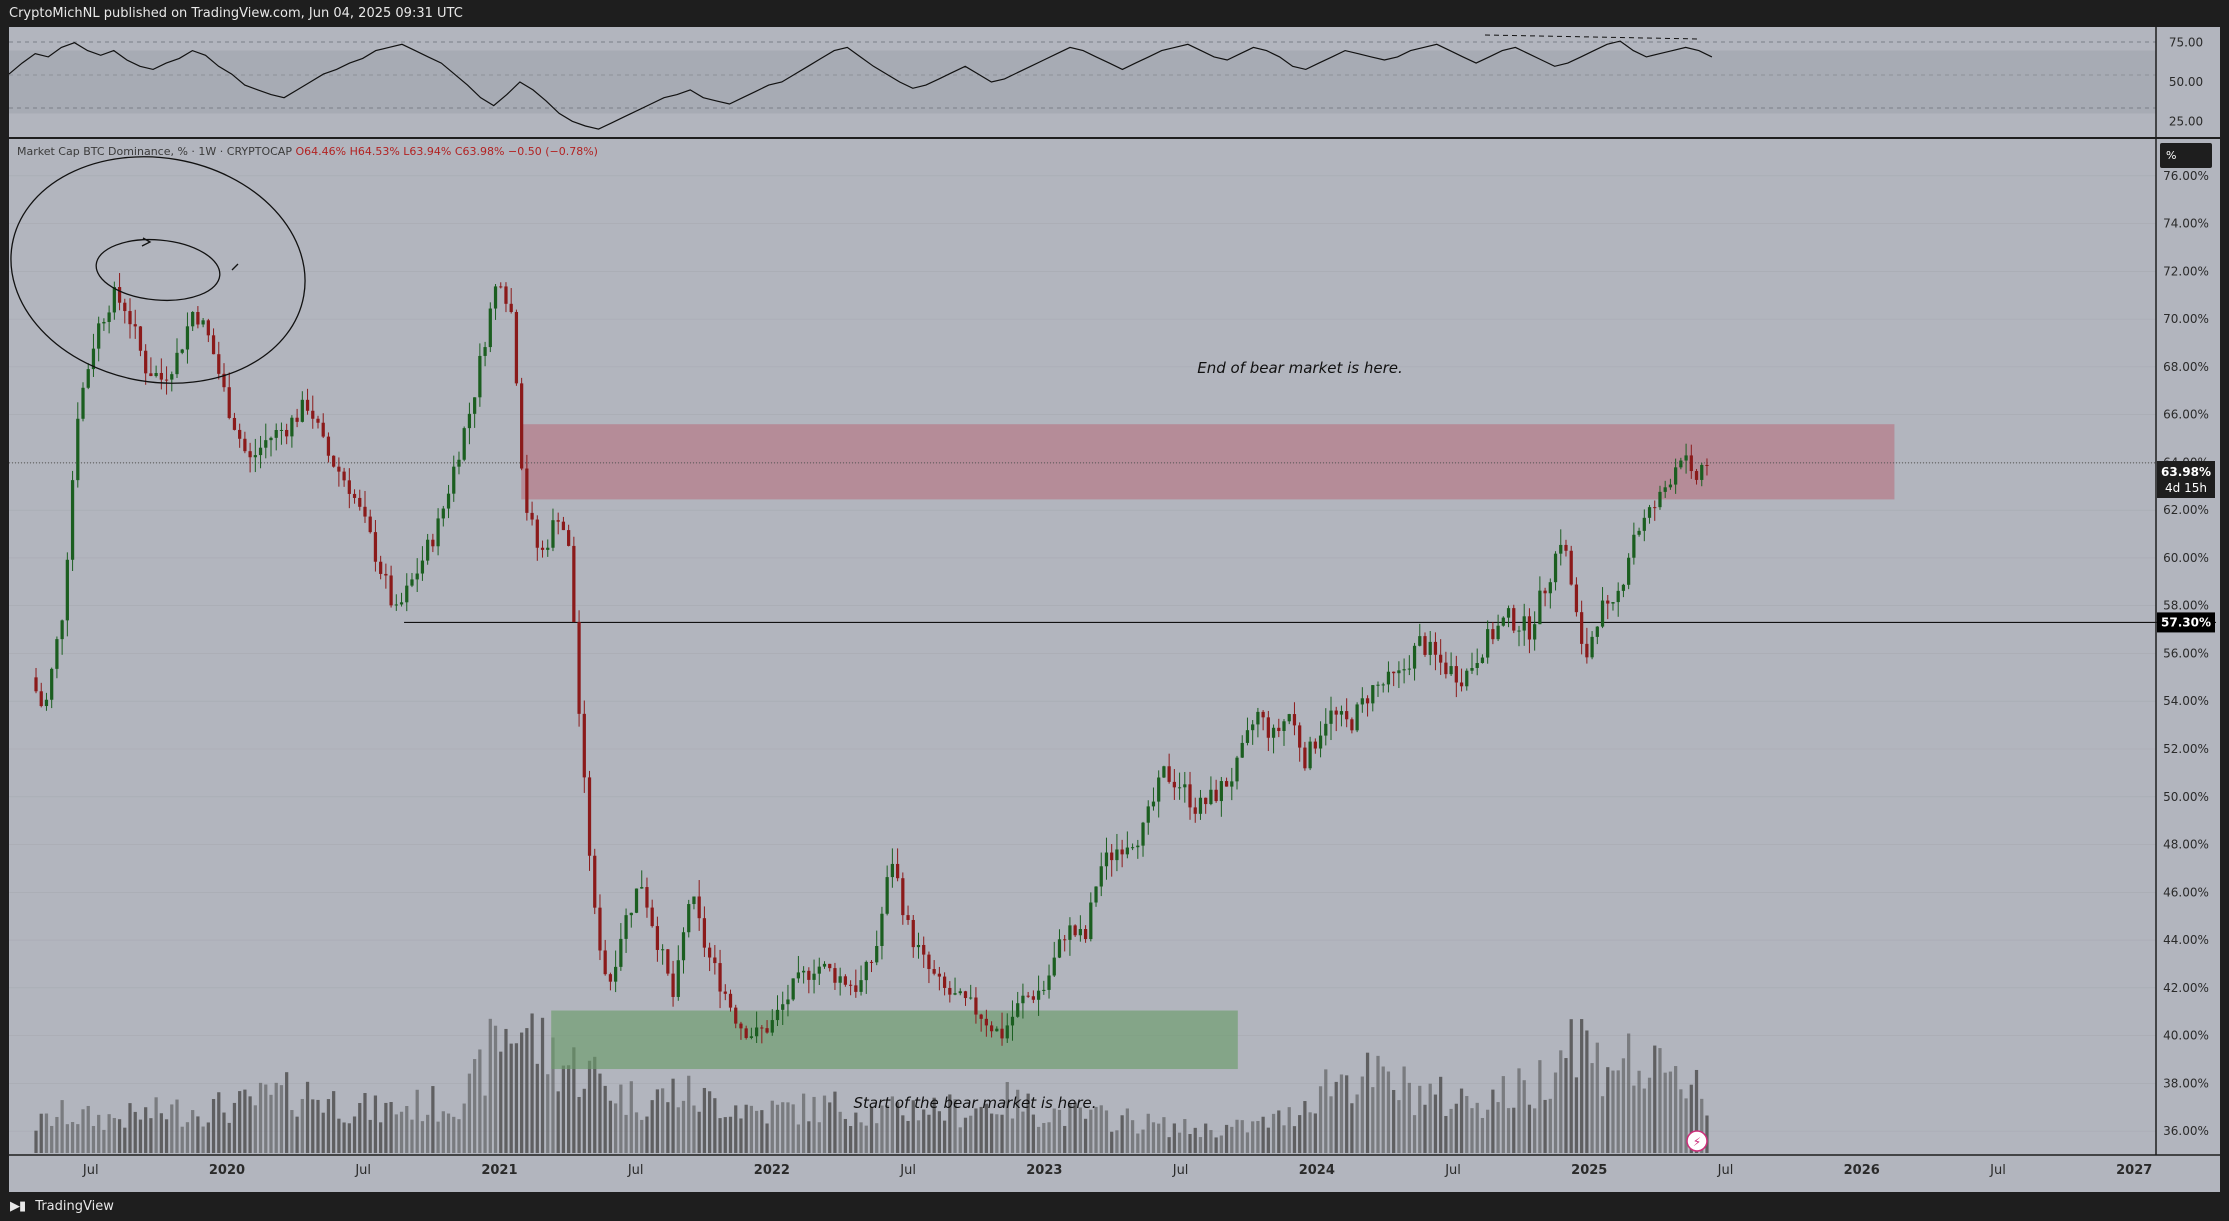  Describe the element at coordinates (907, 1170) in the screenshot. I see `time-tick-label: Jul` at that location.